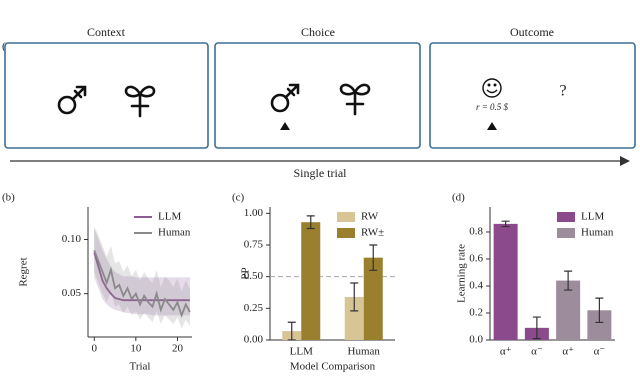  Describe the element at coordinates (94, 349) in the screenshot. I see `x-tick-label: 0` at that location.